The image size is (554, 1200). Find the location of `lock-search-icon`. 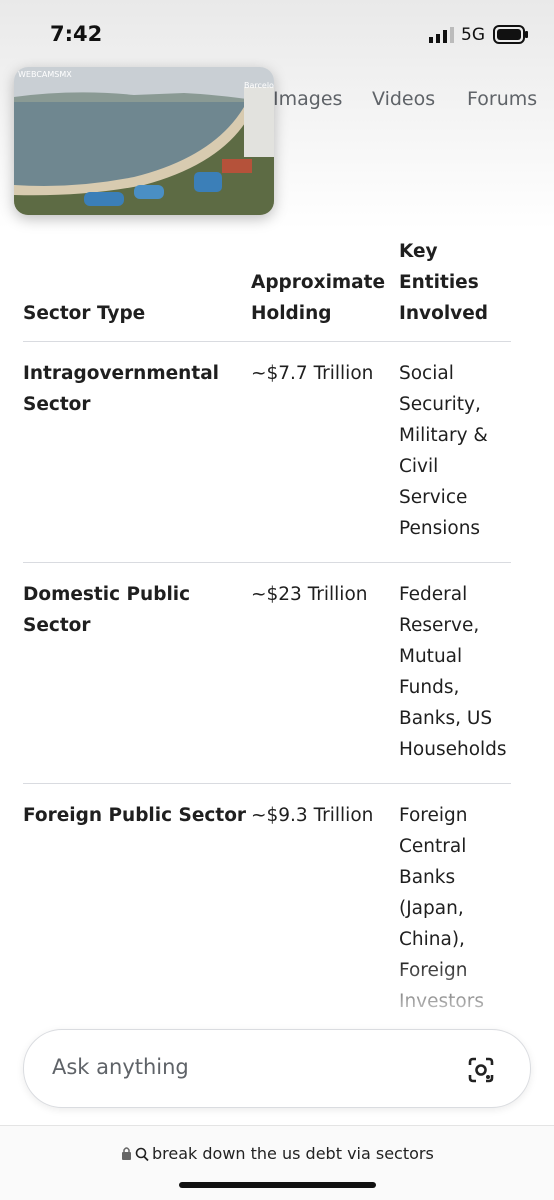

lock-search-icon is located at coordinates (135, 1154).